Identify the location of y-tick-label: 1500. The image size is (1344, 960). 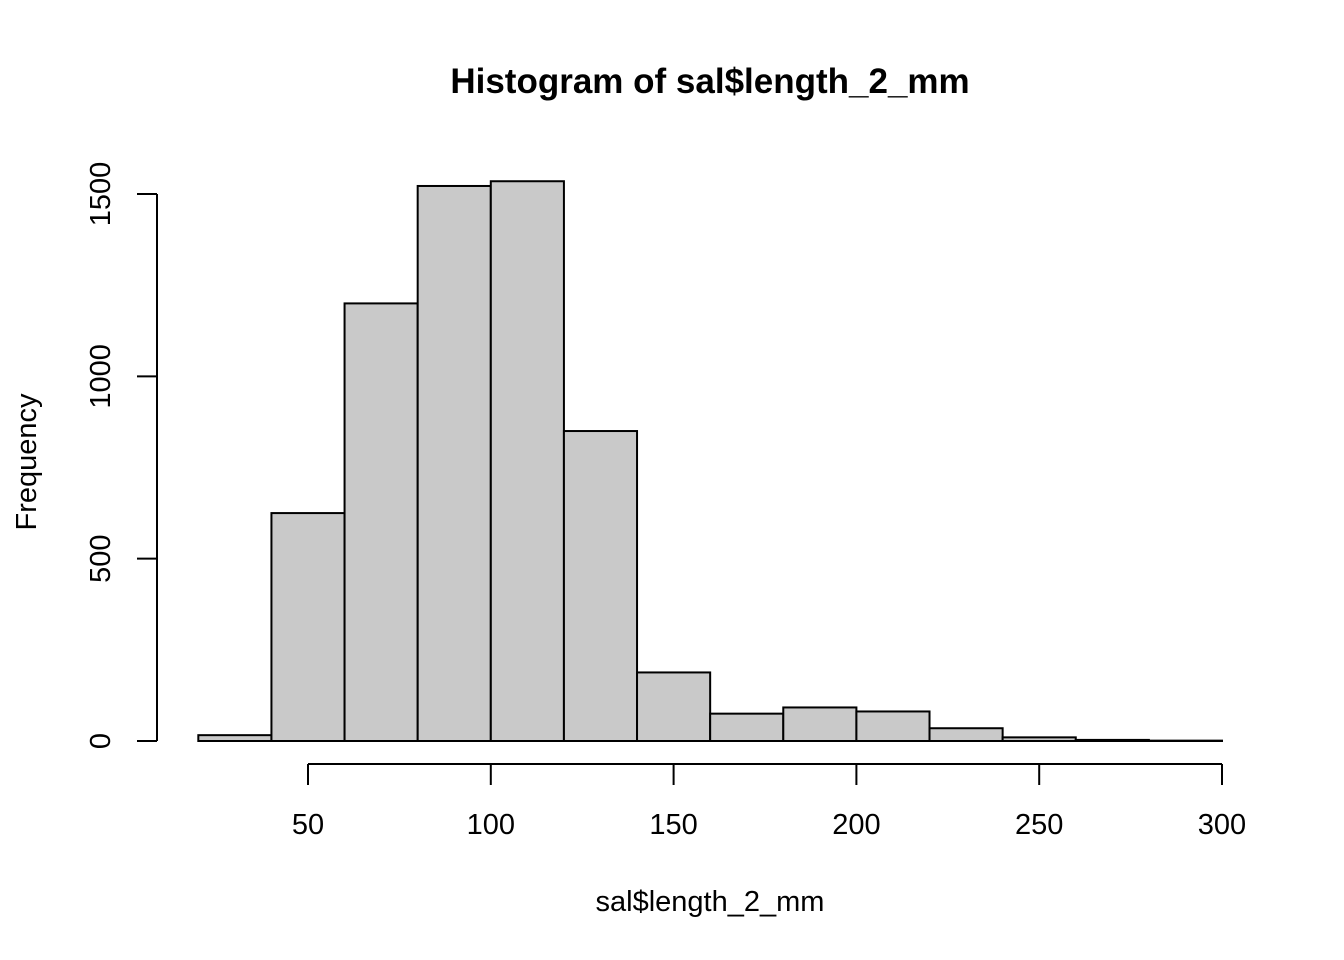
(101, 194).